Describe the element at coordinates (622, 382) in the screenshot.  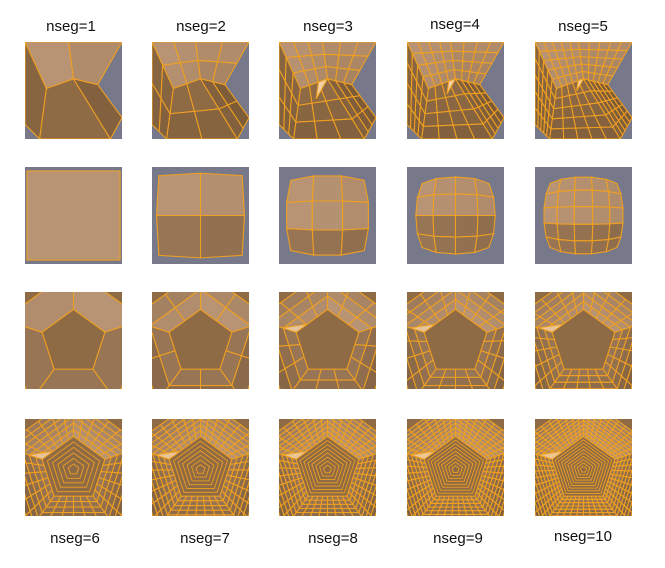
I see `tile-pentagon-nseg-5-sector-1-cell` at that location.